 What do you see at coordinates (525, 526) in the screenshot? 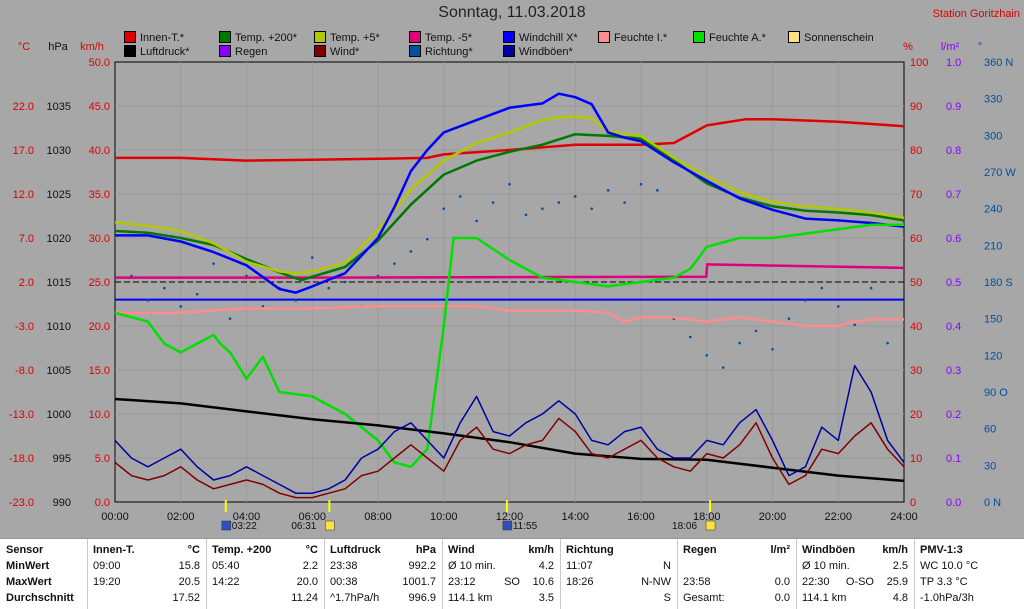
I see `marker-time: 11:55` at bounding box center [525, 526].